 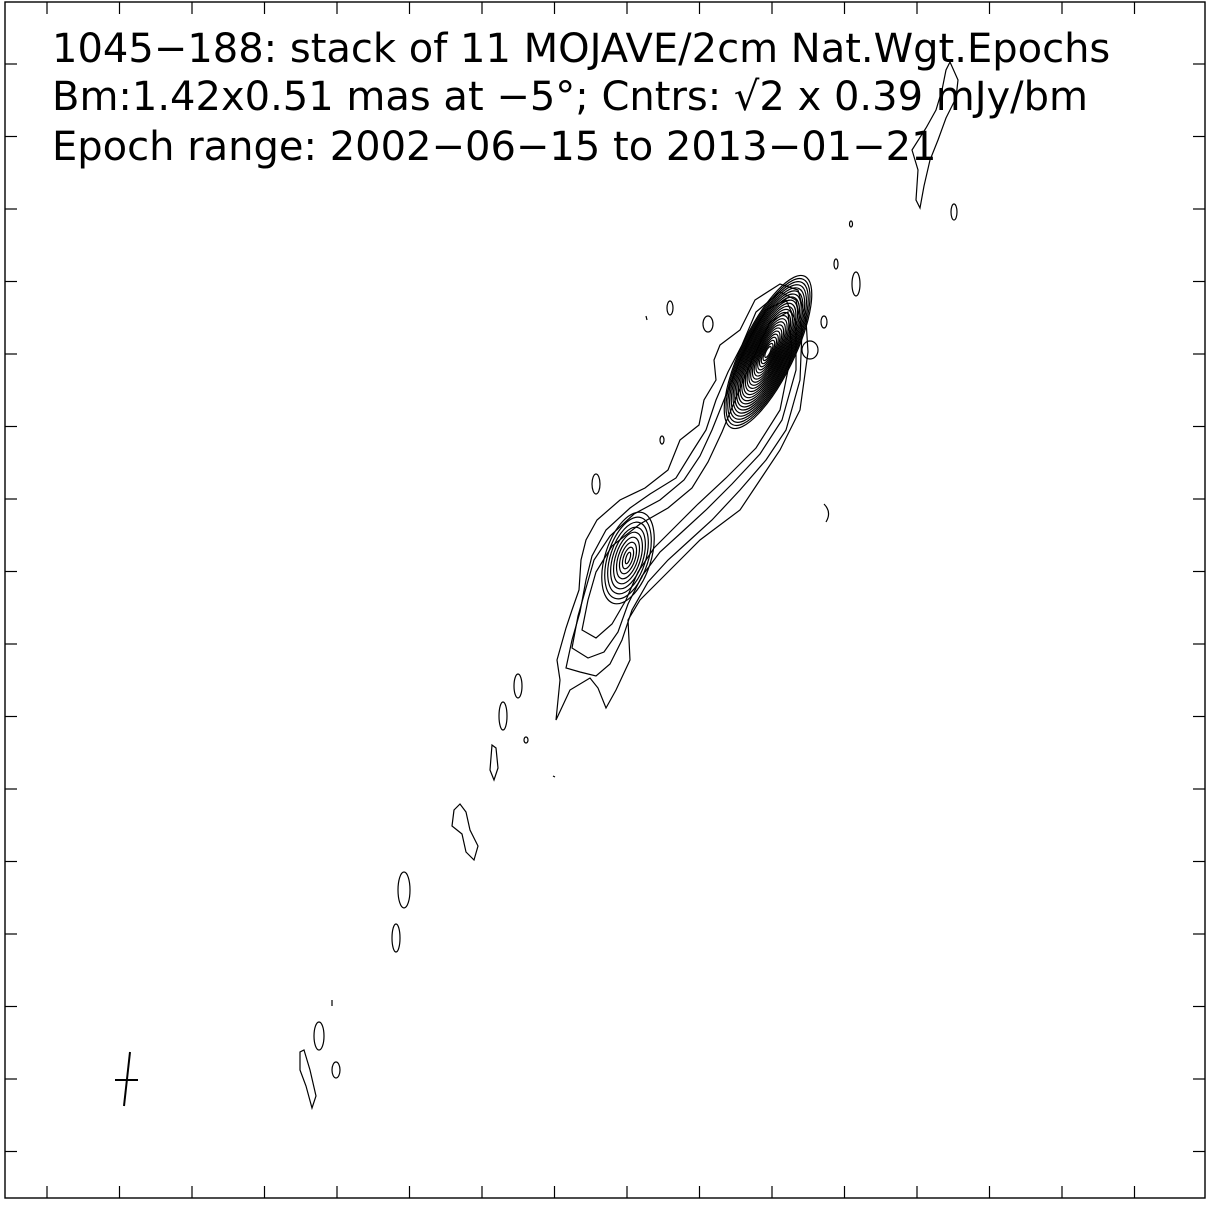 I want to click on knot-contours, so click(x=628, y=558).